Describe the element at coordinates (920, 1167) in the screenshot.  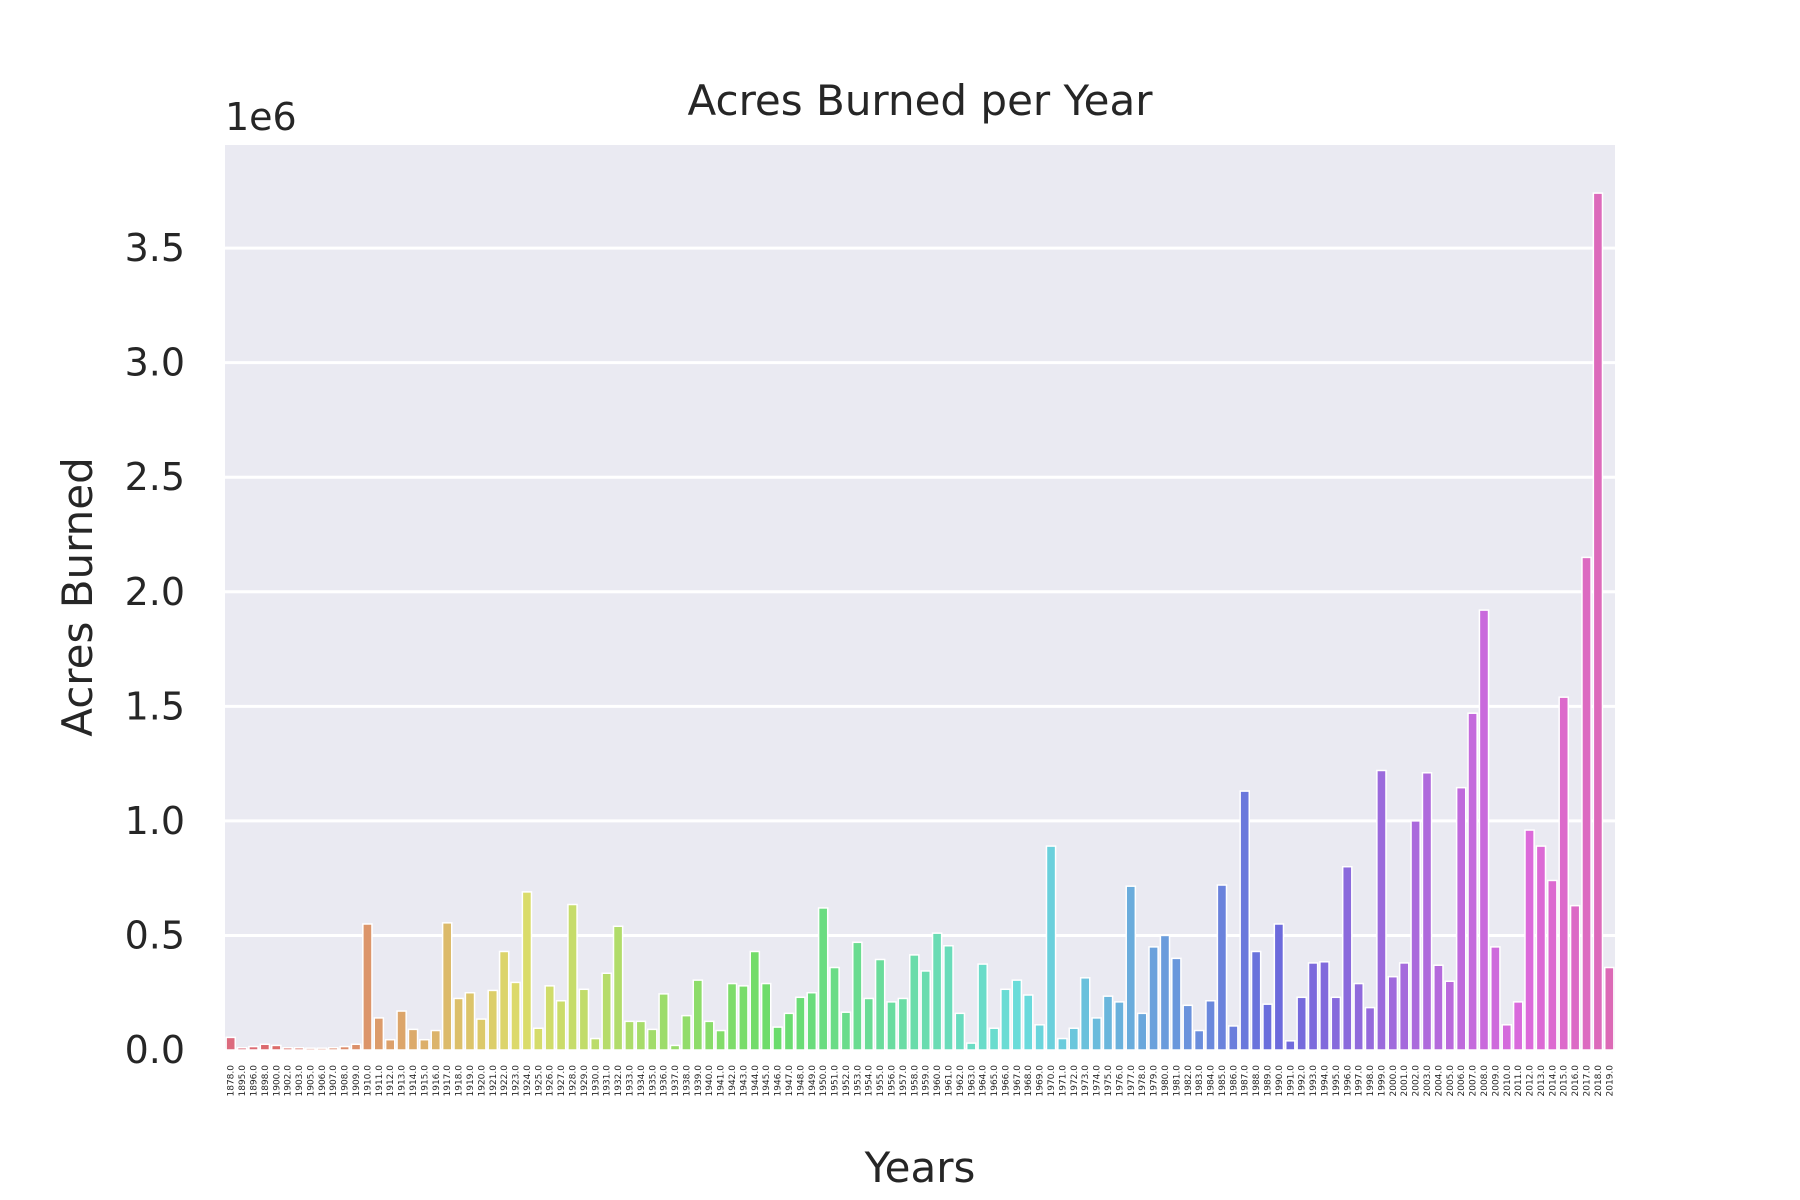
I see `x-axis-label: Years` at that location.